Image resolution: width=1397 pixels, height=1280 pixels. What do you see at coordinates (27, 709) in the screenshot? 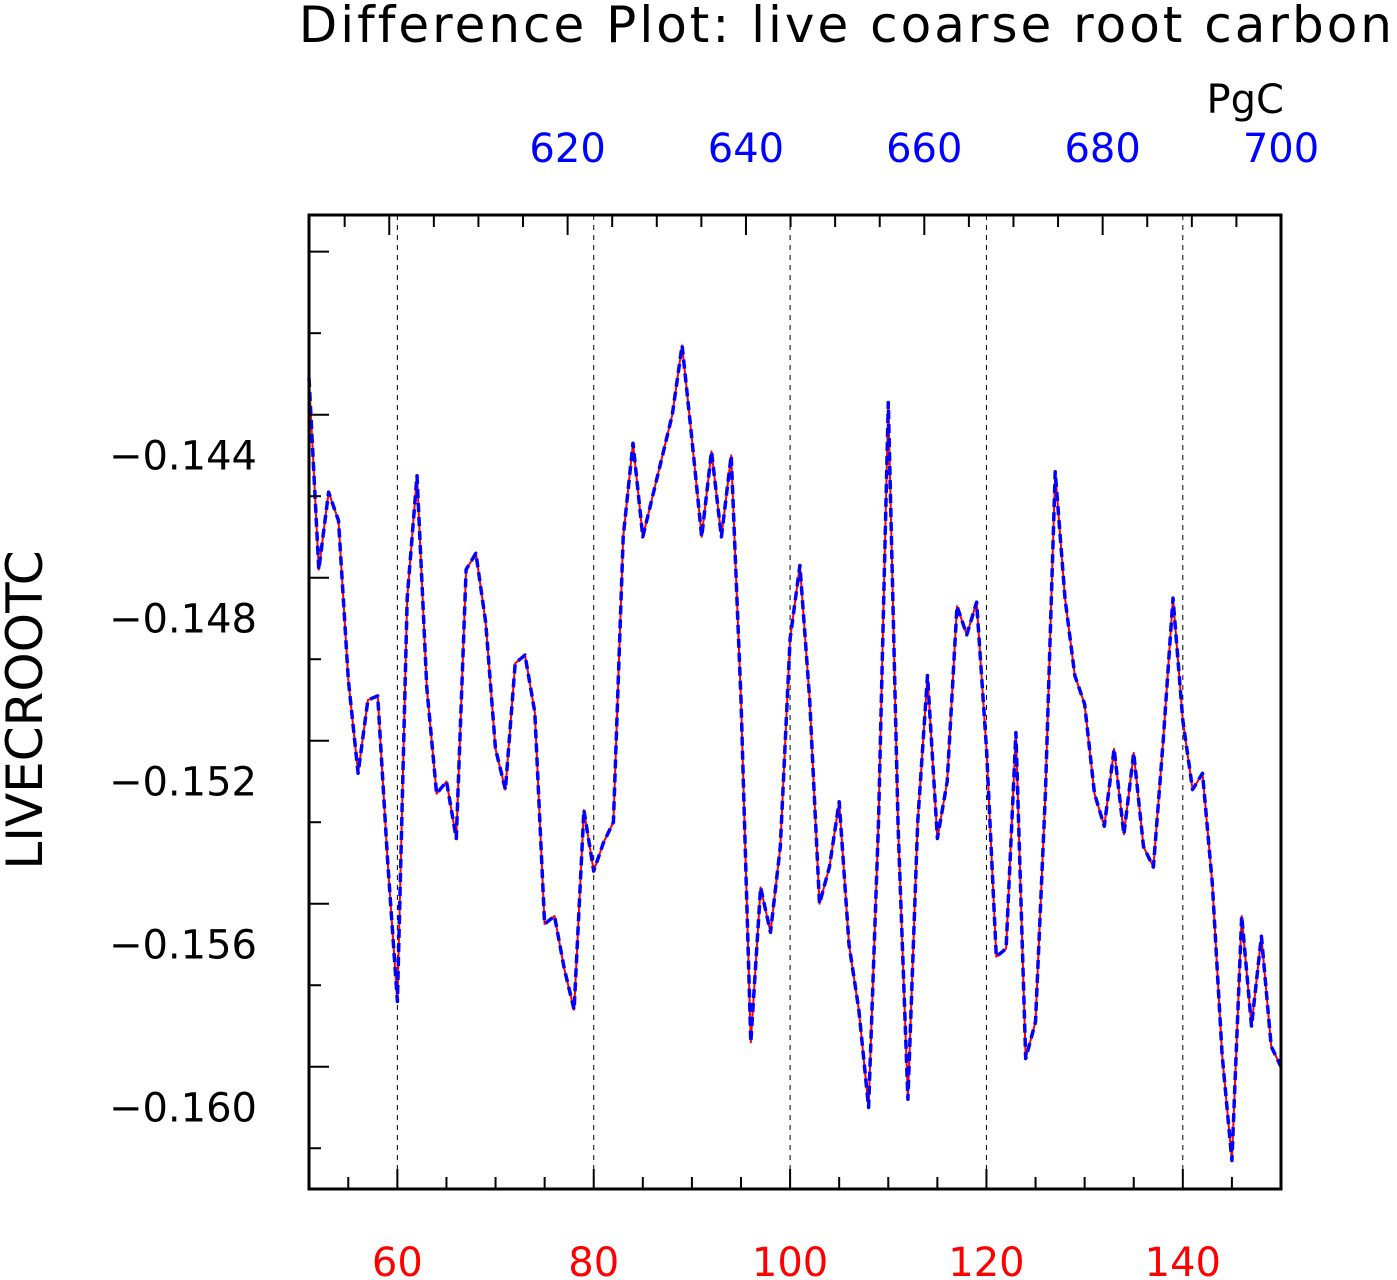
I see `y-axis-label: LIVECROOTC` at bounding box center [27, 709].